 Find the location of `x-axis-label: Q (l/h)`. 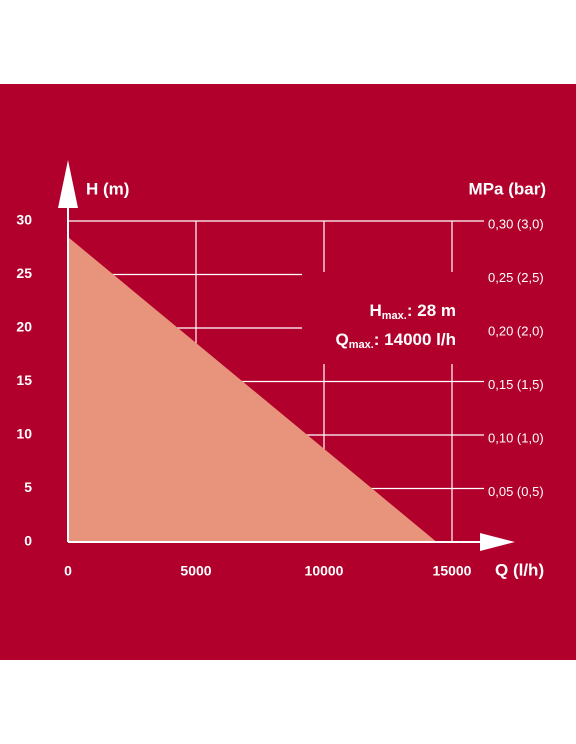

x-axis-label: Q (l/h) is located at coordinates (519, 569).